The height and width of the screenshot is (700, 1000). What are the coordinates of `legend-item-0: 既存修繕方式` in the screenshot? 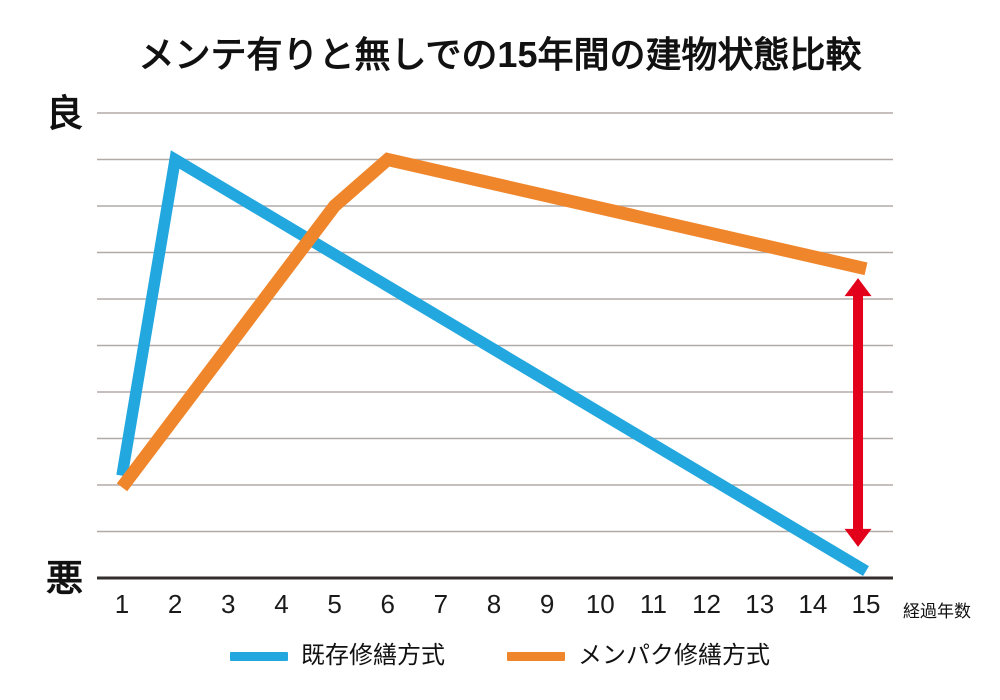 It's located at (337, 656).